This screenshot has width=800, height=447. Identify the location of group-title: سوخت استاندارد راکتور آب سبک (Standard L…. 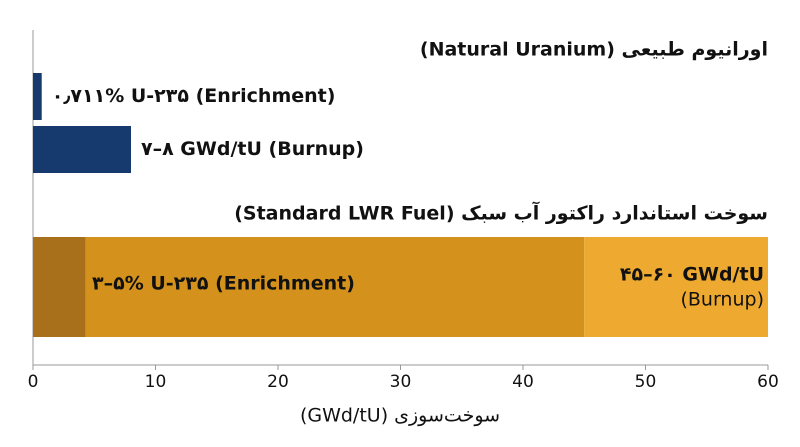
(501, 213).